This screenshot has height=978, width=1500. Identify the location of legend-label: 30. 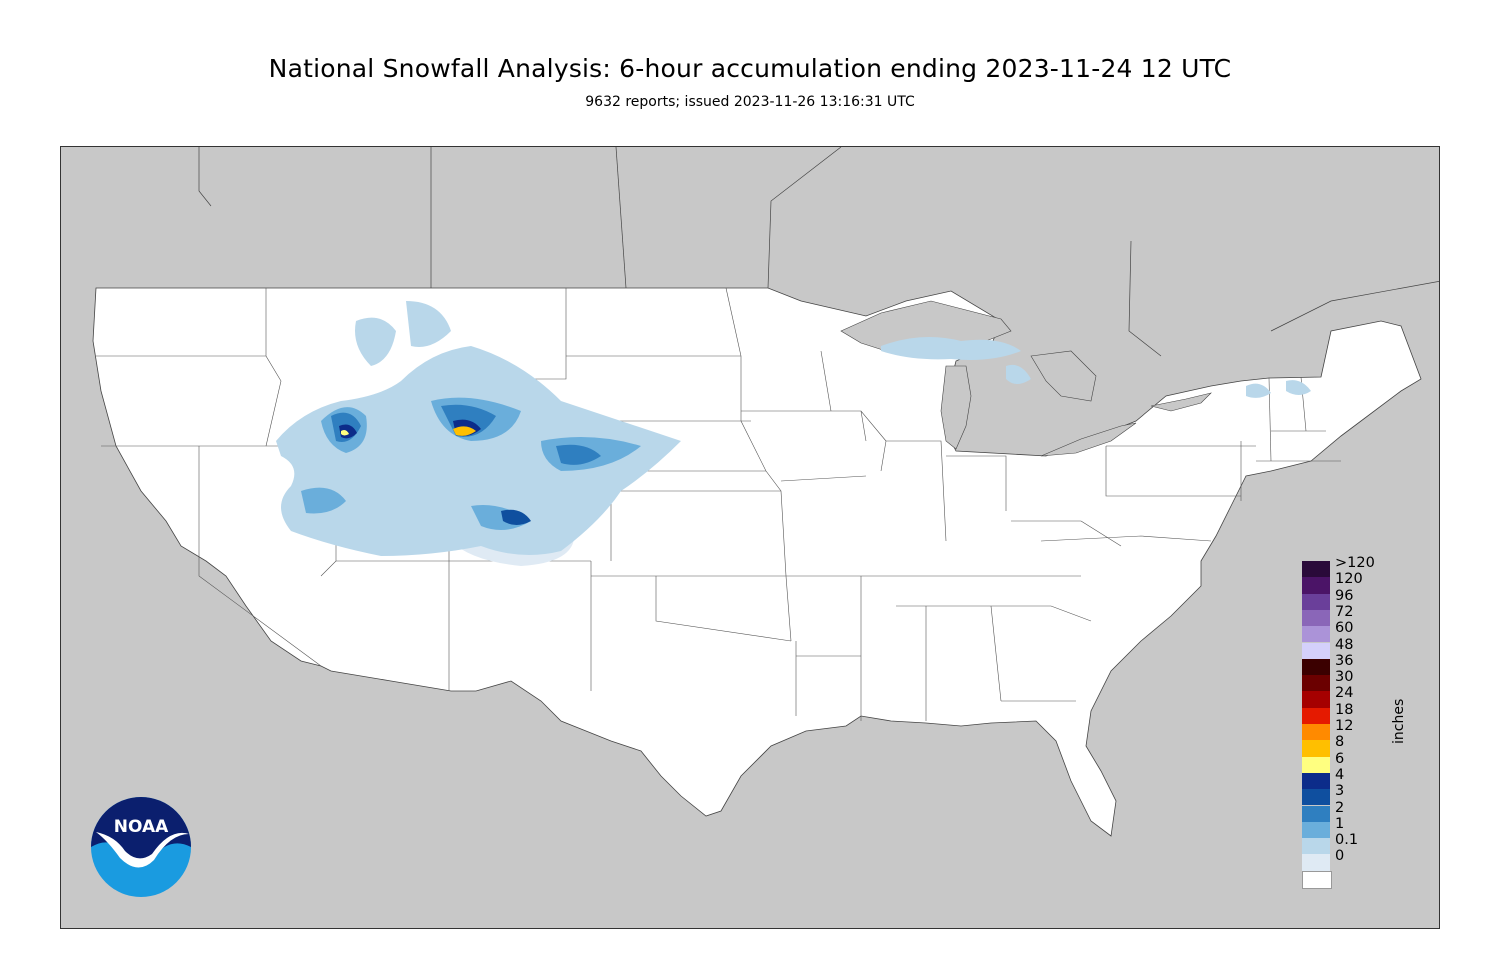
(1344, 677).